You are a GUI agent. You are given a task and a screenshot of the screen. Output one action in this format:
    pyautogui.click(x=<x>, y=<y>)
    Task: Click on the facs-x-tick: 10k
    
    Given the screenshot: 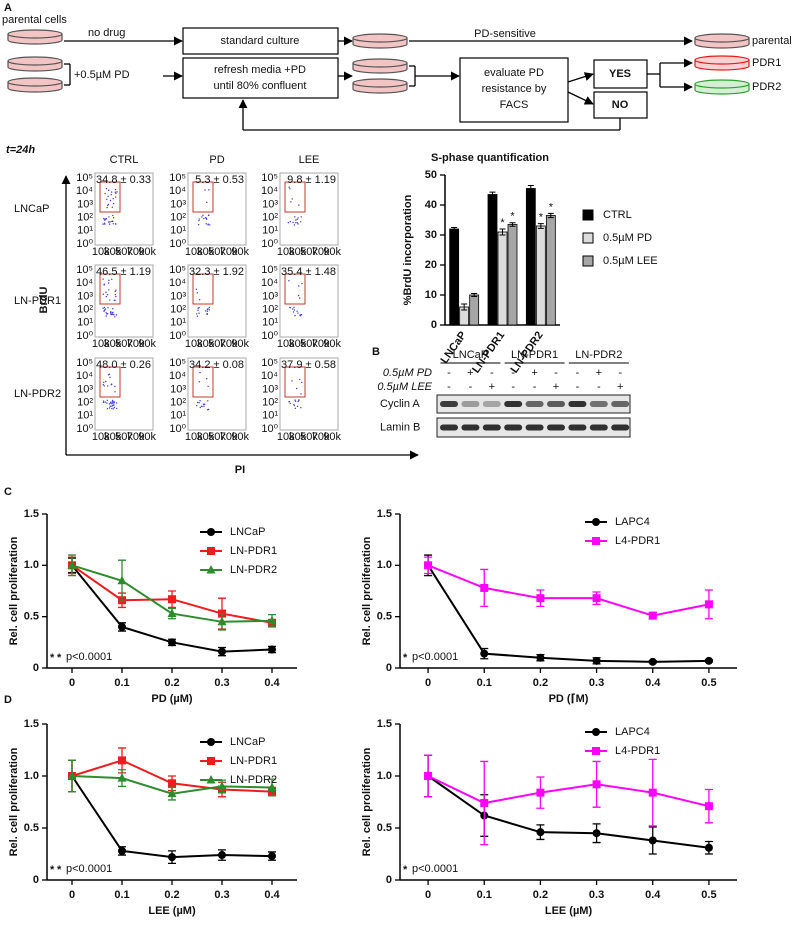 What is the action you would take?
    pyautogui.click(x=194, y=437)
    